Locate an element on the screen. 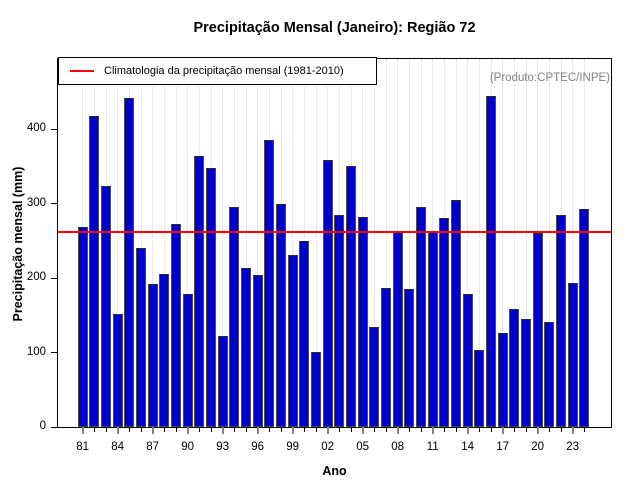 The width and height of the screenshot is (640, 500). x-tick-label: 05 is located at coordinates (363, 447).